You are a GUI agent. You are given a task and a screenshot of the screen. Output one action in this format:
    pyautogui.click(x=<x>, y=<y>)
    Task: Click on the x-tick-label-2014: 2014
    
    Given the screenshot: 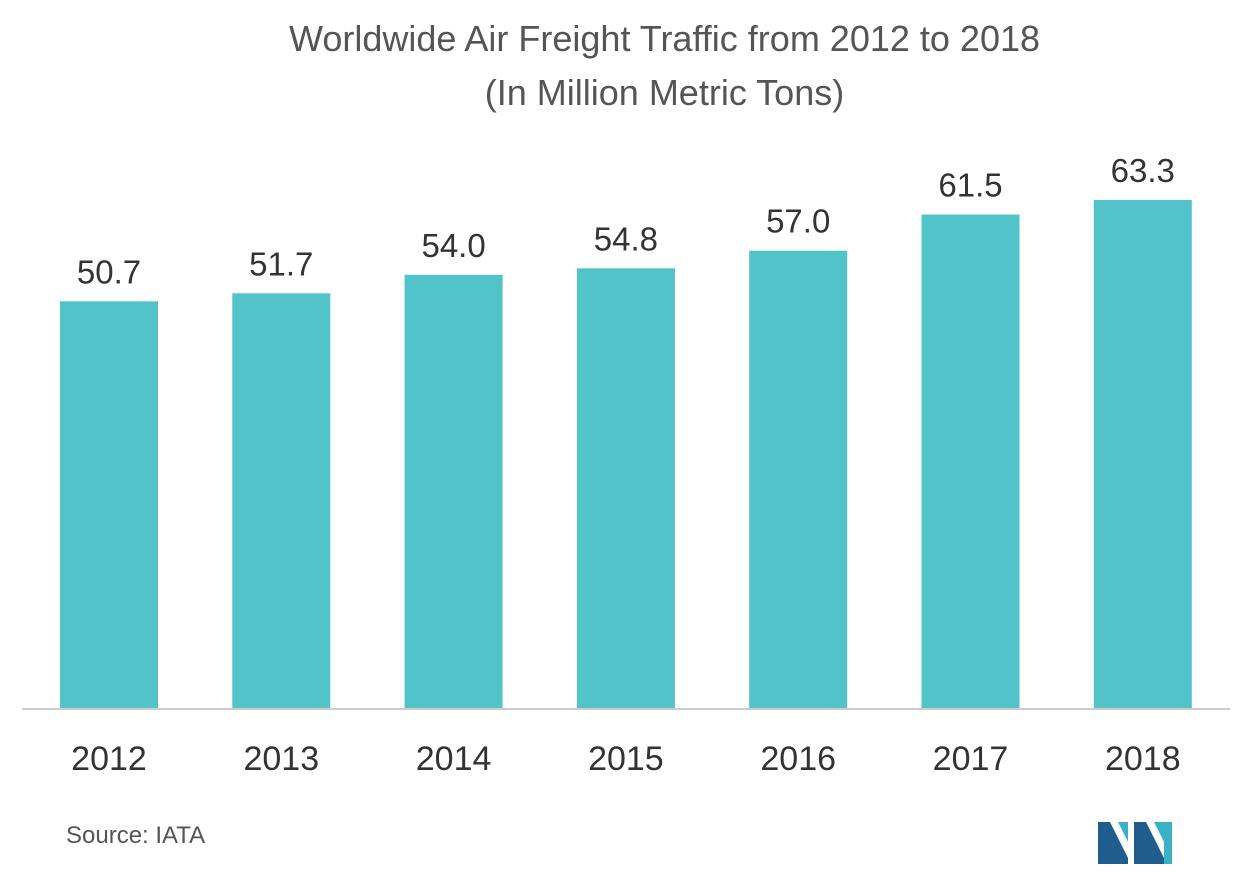 What is the action you would take?
    pyautogui.click(x=454, y=759)
    